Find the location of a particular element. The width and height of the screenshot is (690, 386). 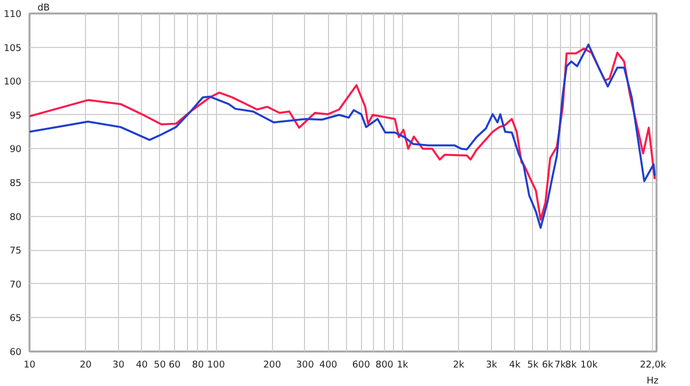

x-tick-label: 3k is located at coordinates (492, 365).